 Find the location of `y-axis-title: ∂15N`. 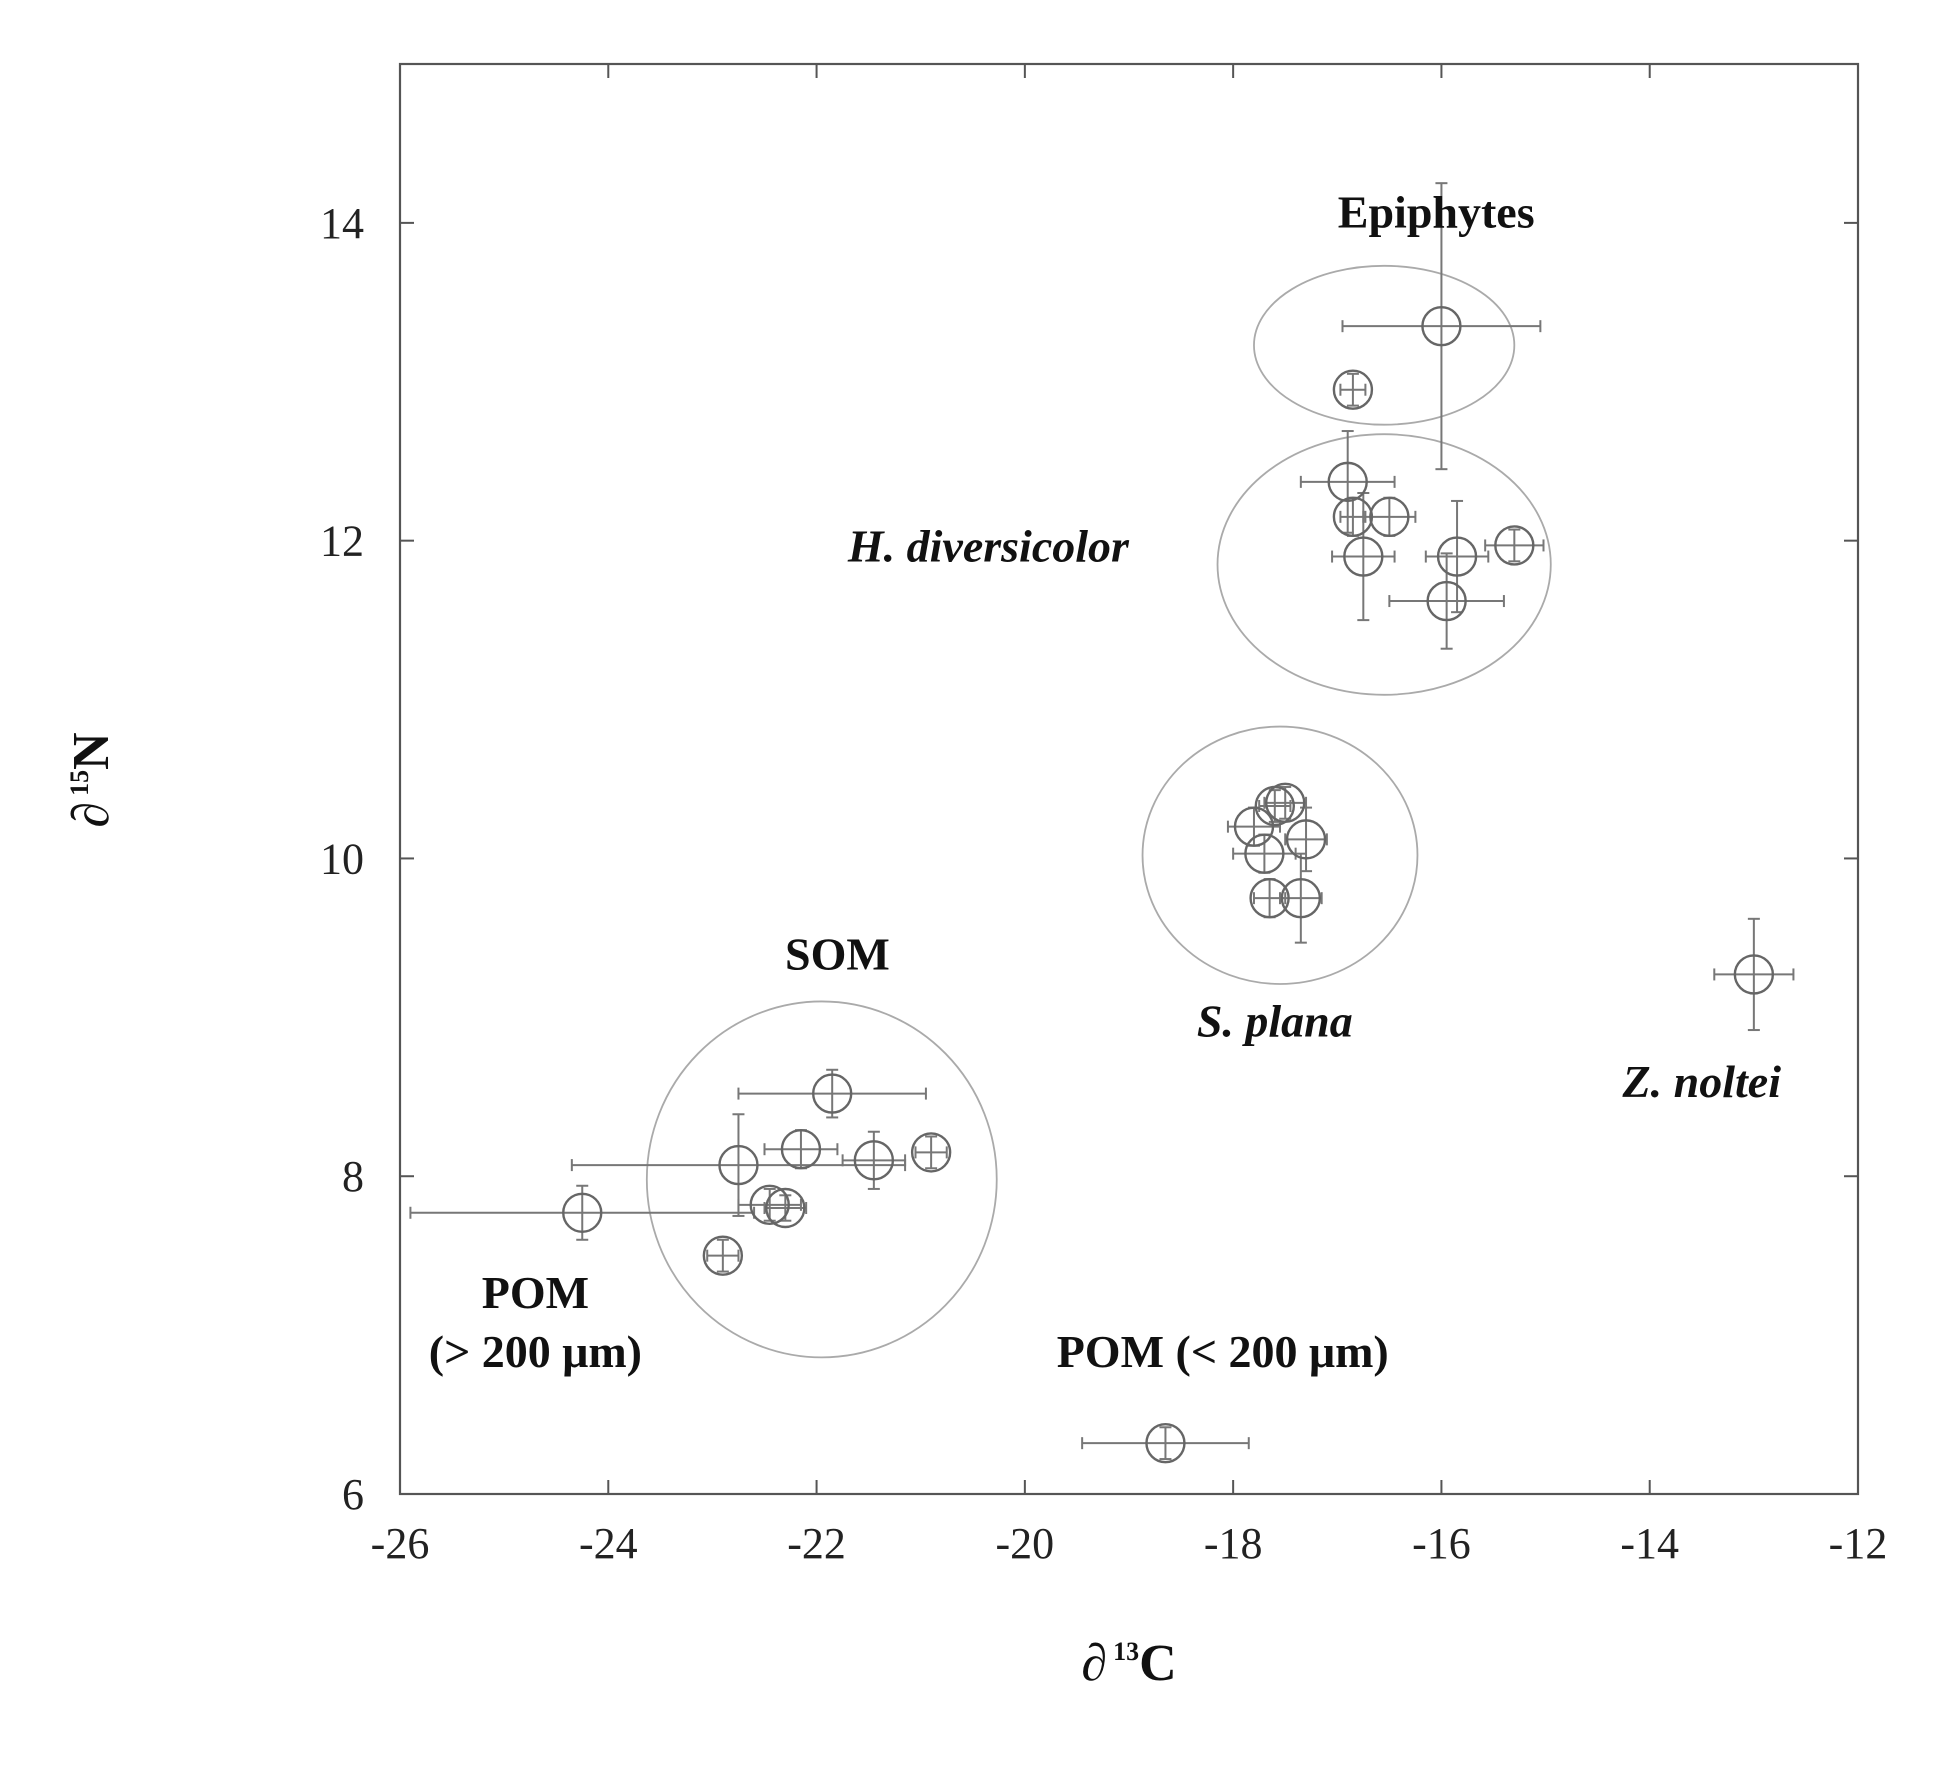

y-axis-title: ∂15N is located at coordinates (91, 779).